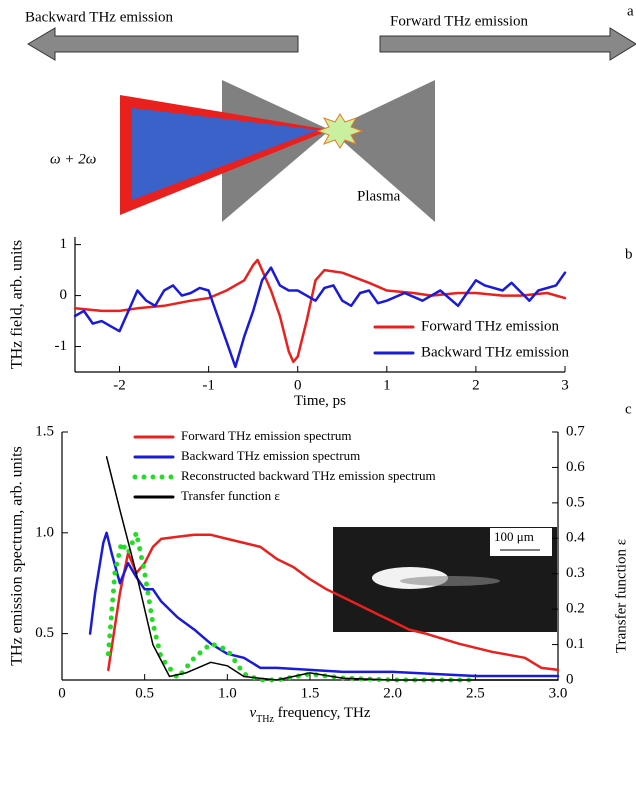  Describe the element at coordinates (558, 693) in the screenshot. I see `x-tick-label: 3.0` at that location.